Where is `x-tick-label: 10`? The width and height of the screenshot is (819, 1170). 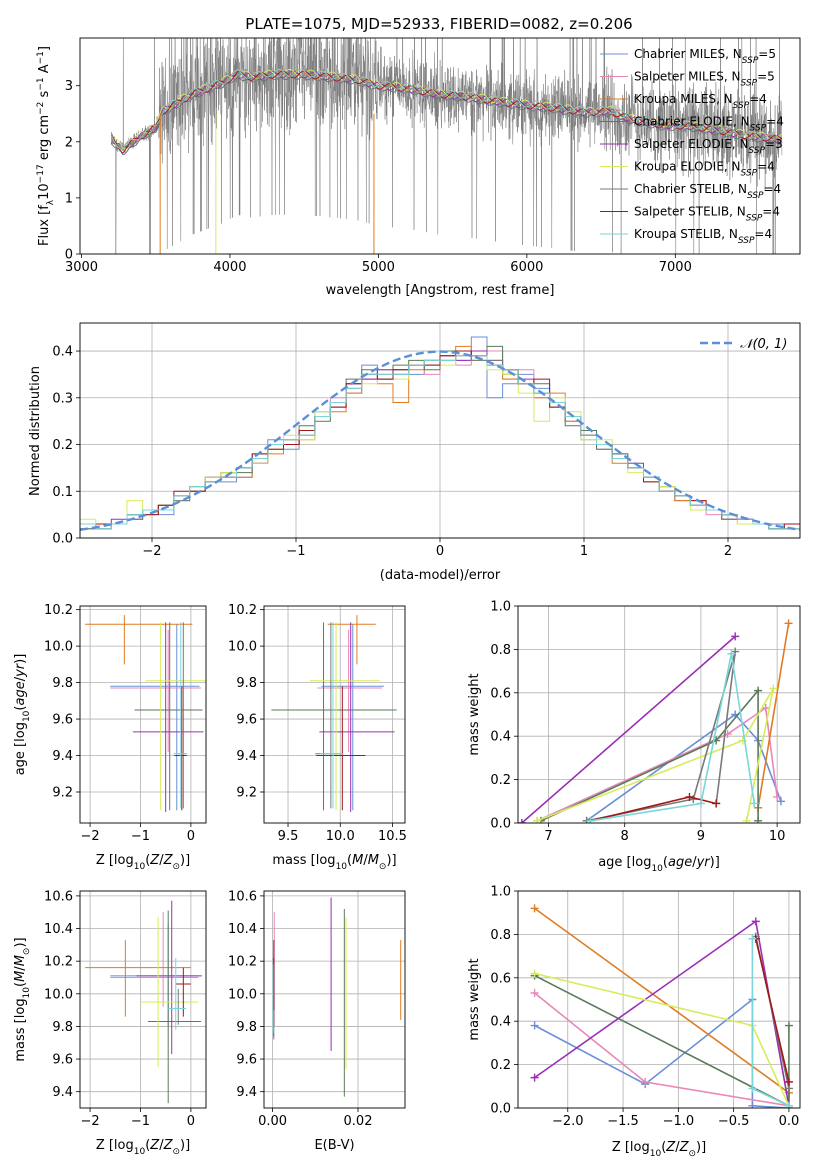
x-tick-label: 10 is located at coordinates (777, 836).